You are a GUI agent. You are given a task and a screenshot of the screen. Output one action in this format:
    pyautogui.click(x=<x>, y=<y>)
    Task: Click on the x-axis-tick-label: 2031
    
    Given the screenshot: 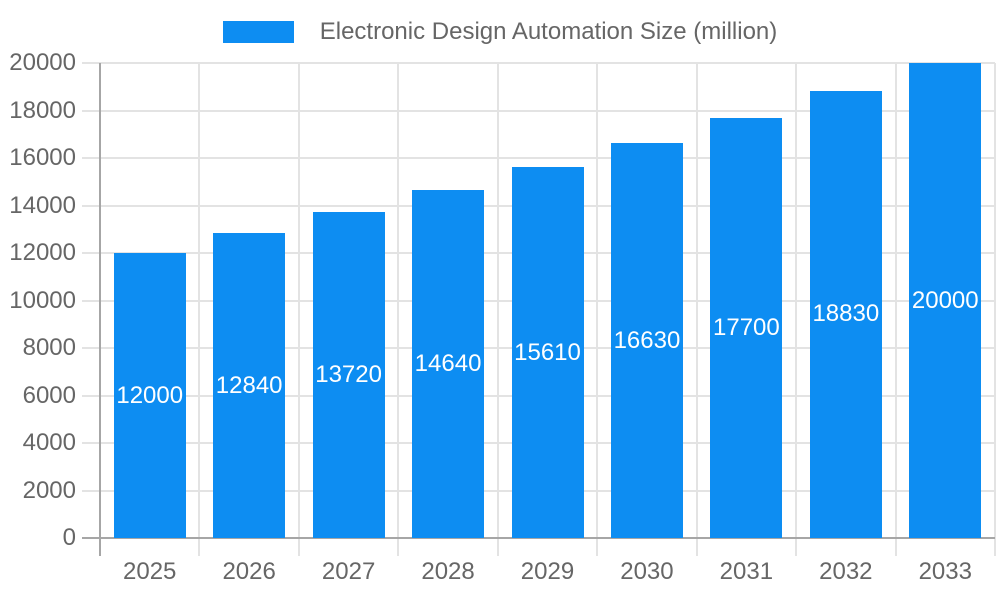 What is the action you would take?
    pyautogui.click(x=746, y=571)
    